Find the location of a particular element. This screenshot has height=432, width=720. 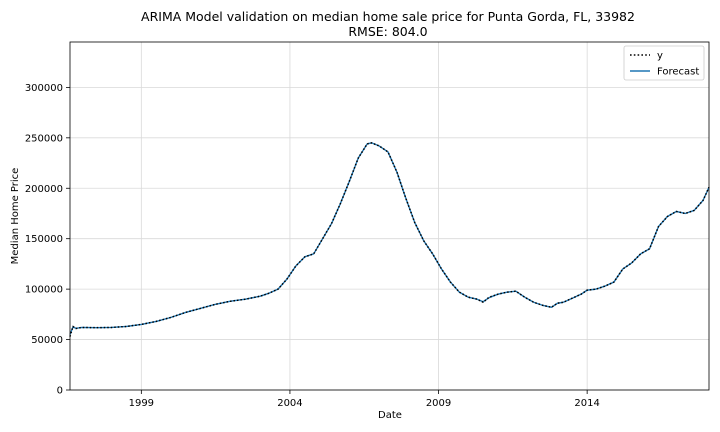

y-axis-label: Median Home Price is located at coordinates (15, 216).